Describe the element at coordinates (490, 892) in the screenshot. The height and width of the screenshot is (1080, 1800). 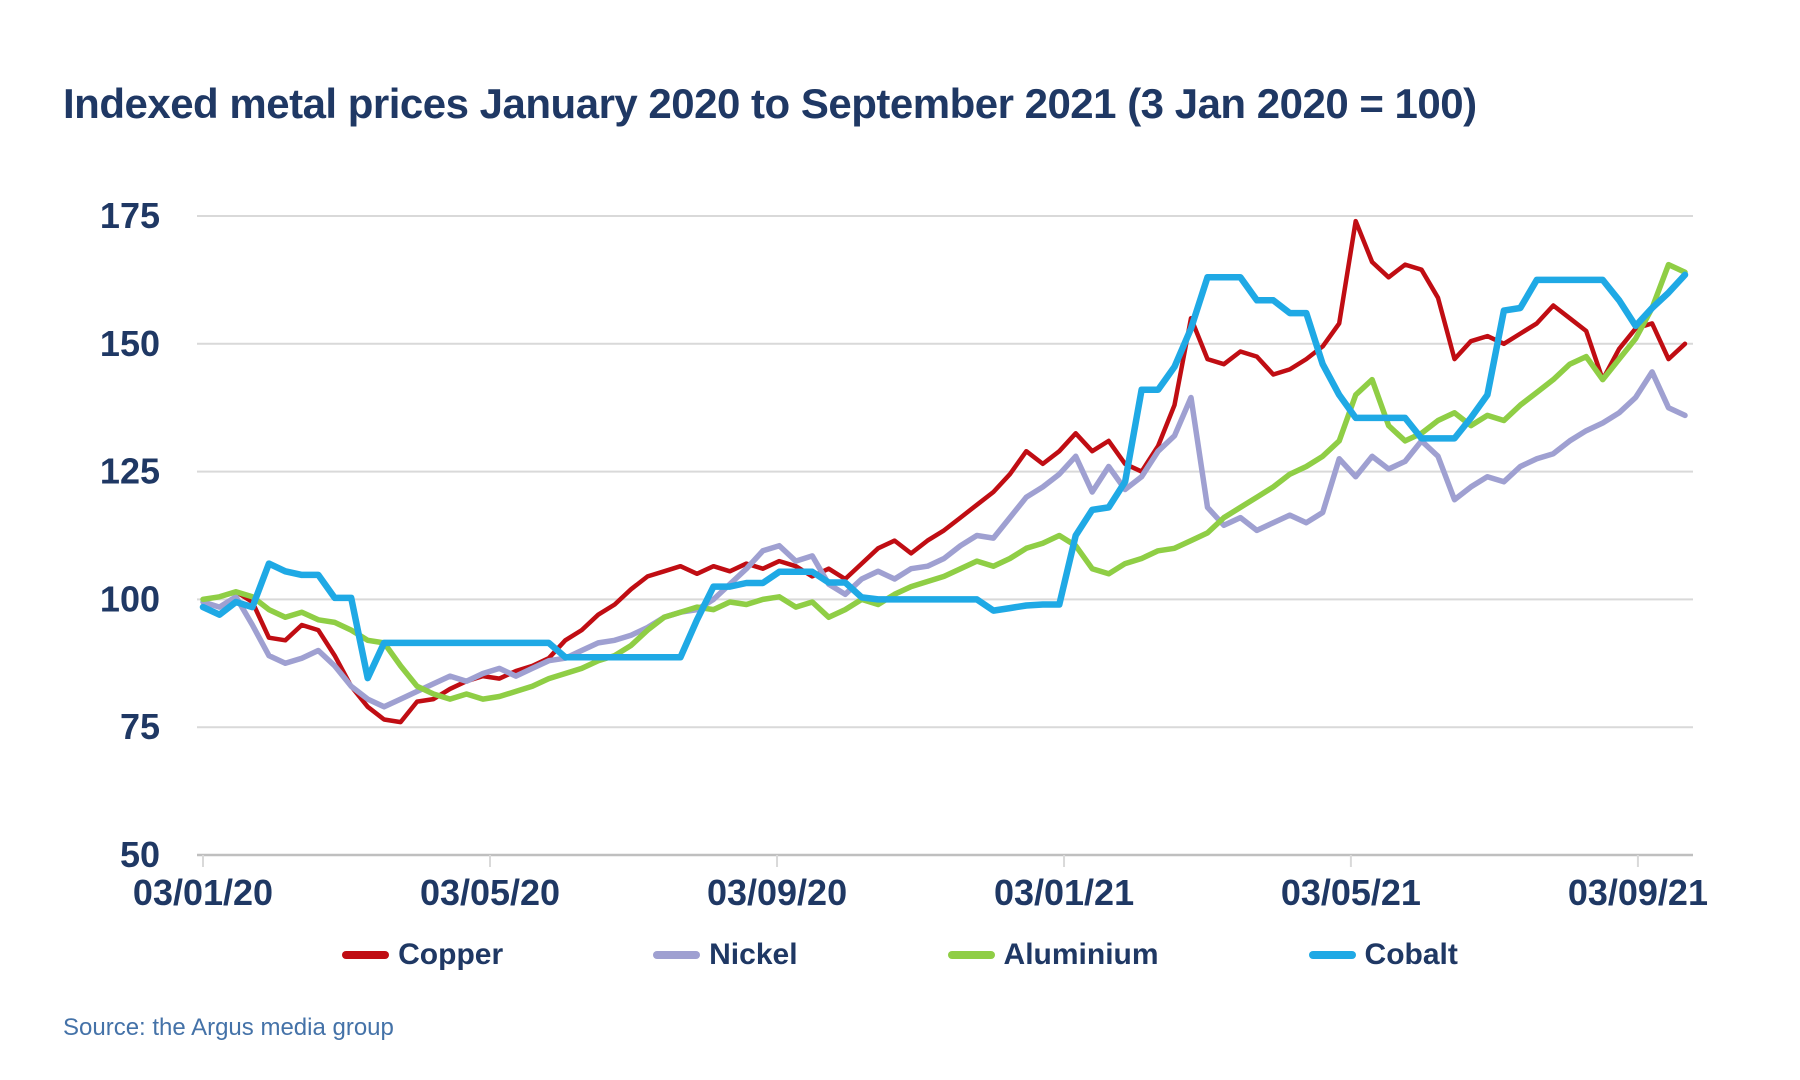
I see `x-axis-label-03/05/20: 03/05/20` at that location.